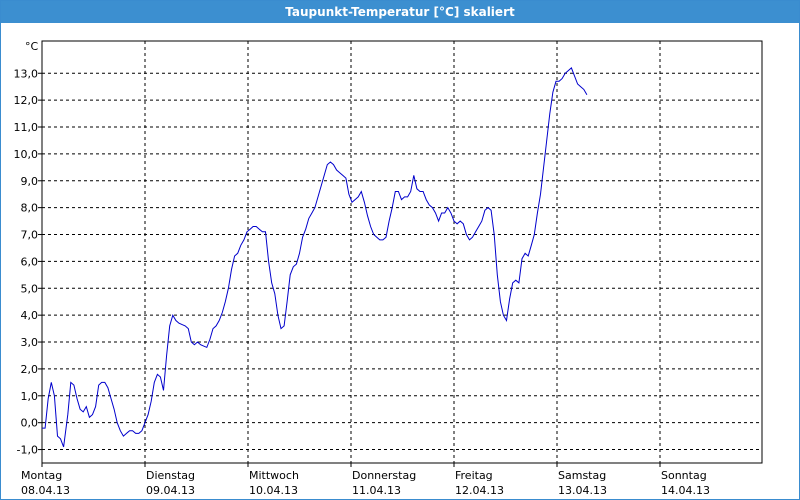 This screenshot has width=800, height=500. What do you see at coordinates (479, 490) in the screenshot?
I see `x-tick-date: 12.04.13` at bounding box center [479, 490].